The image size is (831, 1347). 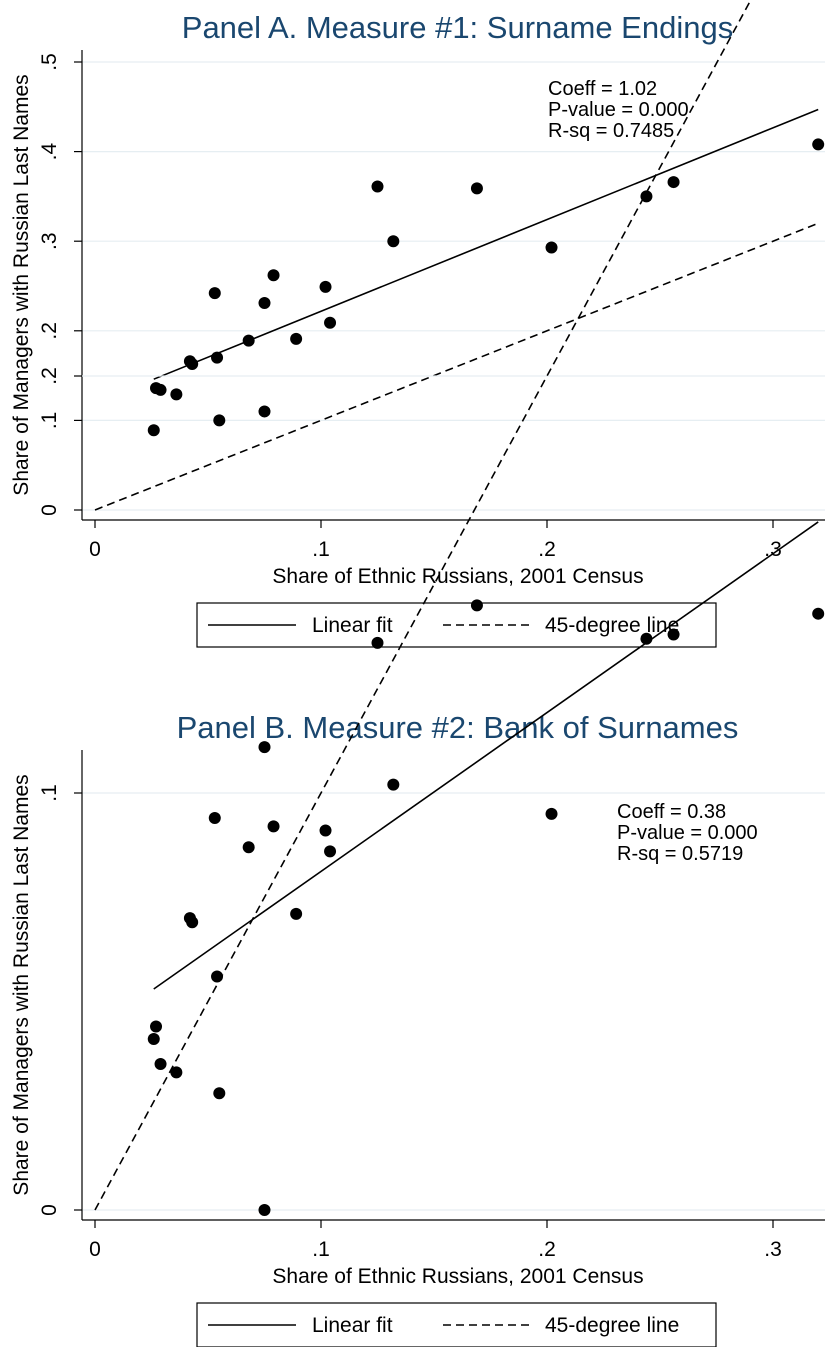 What do you see at coordinates (457, 27) in the screenshot?
I see `chart-title: Panel A. Measure #1: Surname Endings` at bounding box center [457, 27].